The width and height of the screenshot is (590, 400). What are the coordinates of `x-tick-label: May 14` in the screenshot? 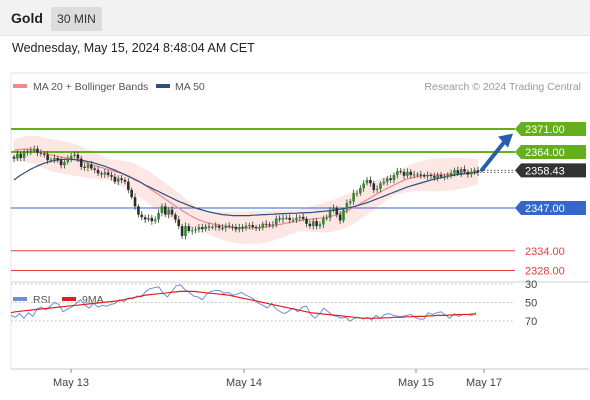 It's located at (244, 383).